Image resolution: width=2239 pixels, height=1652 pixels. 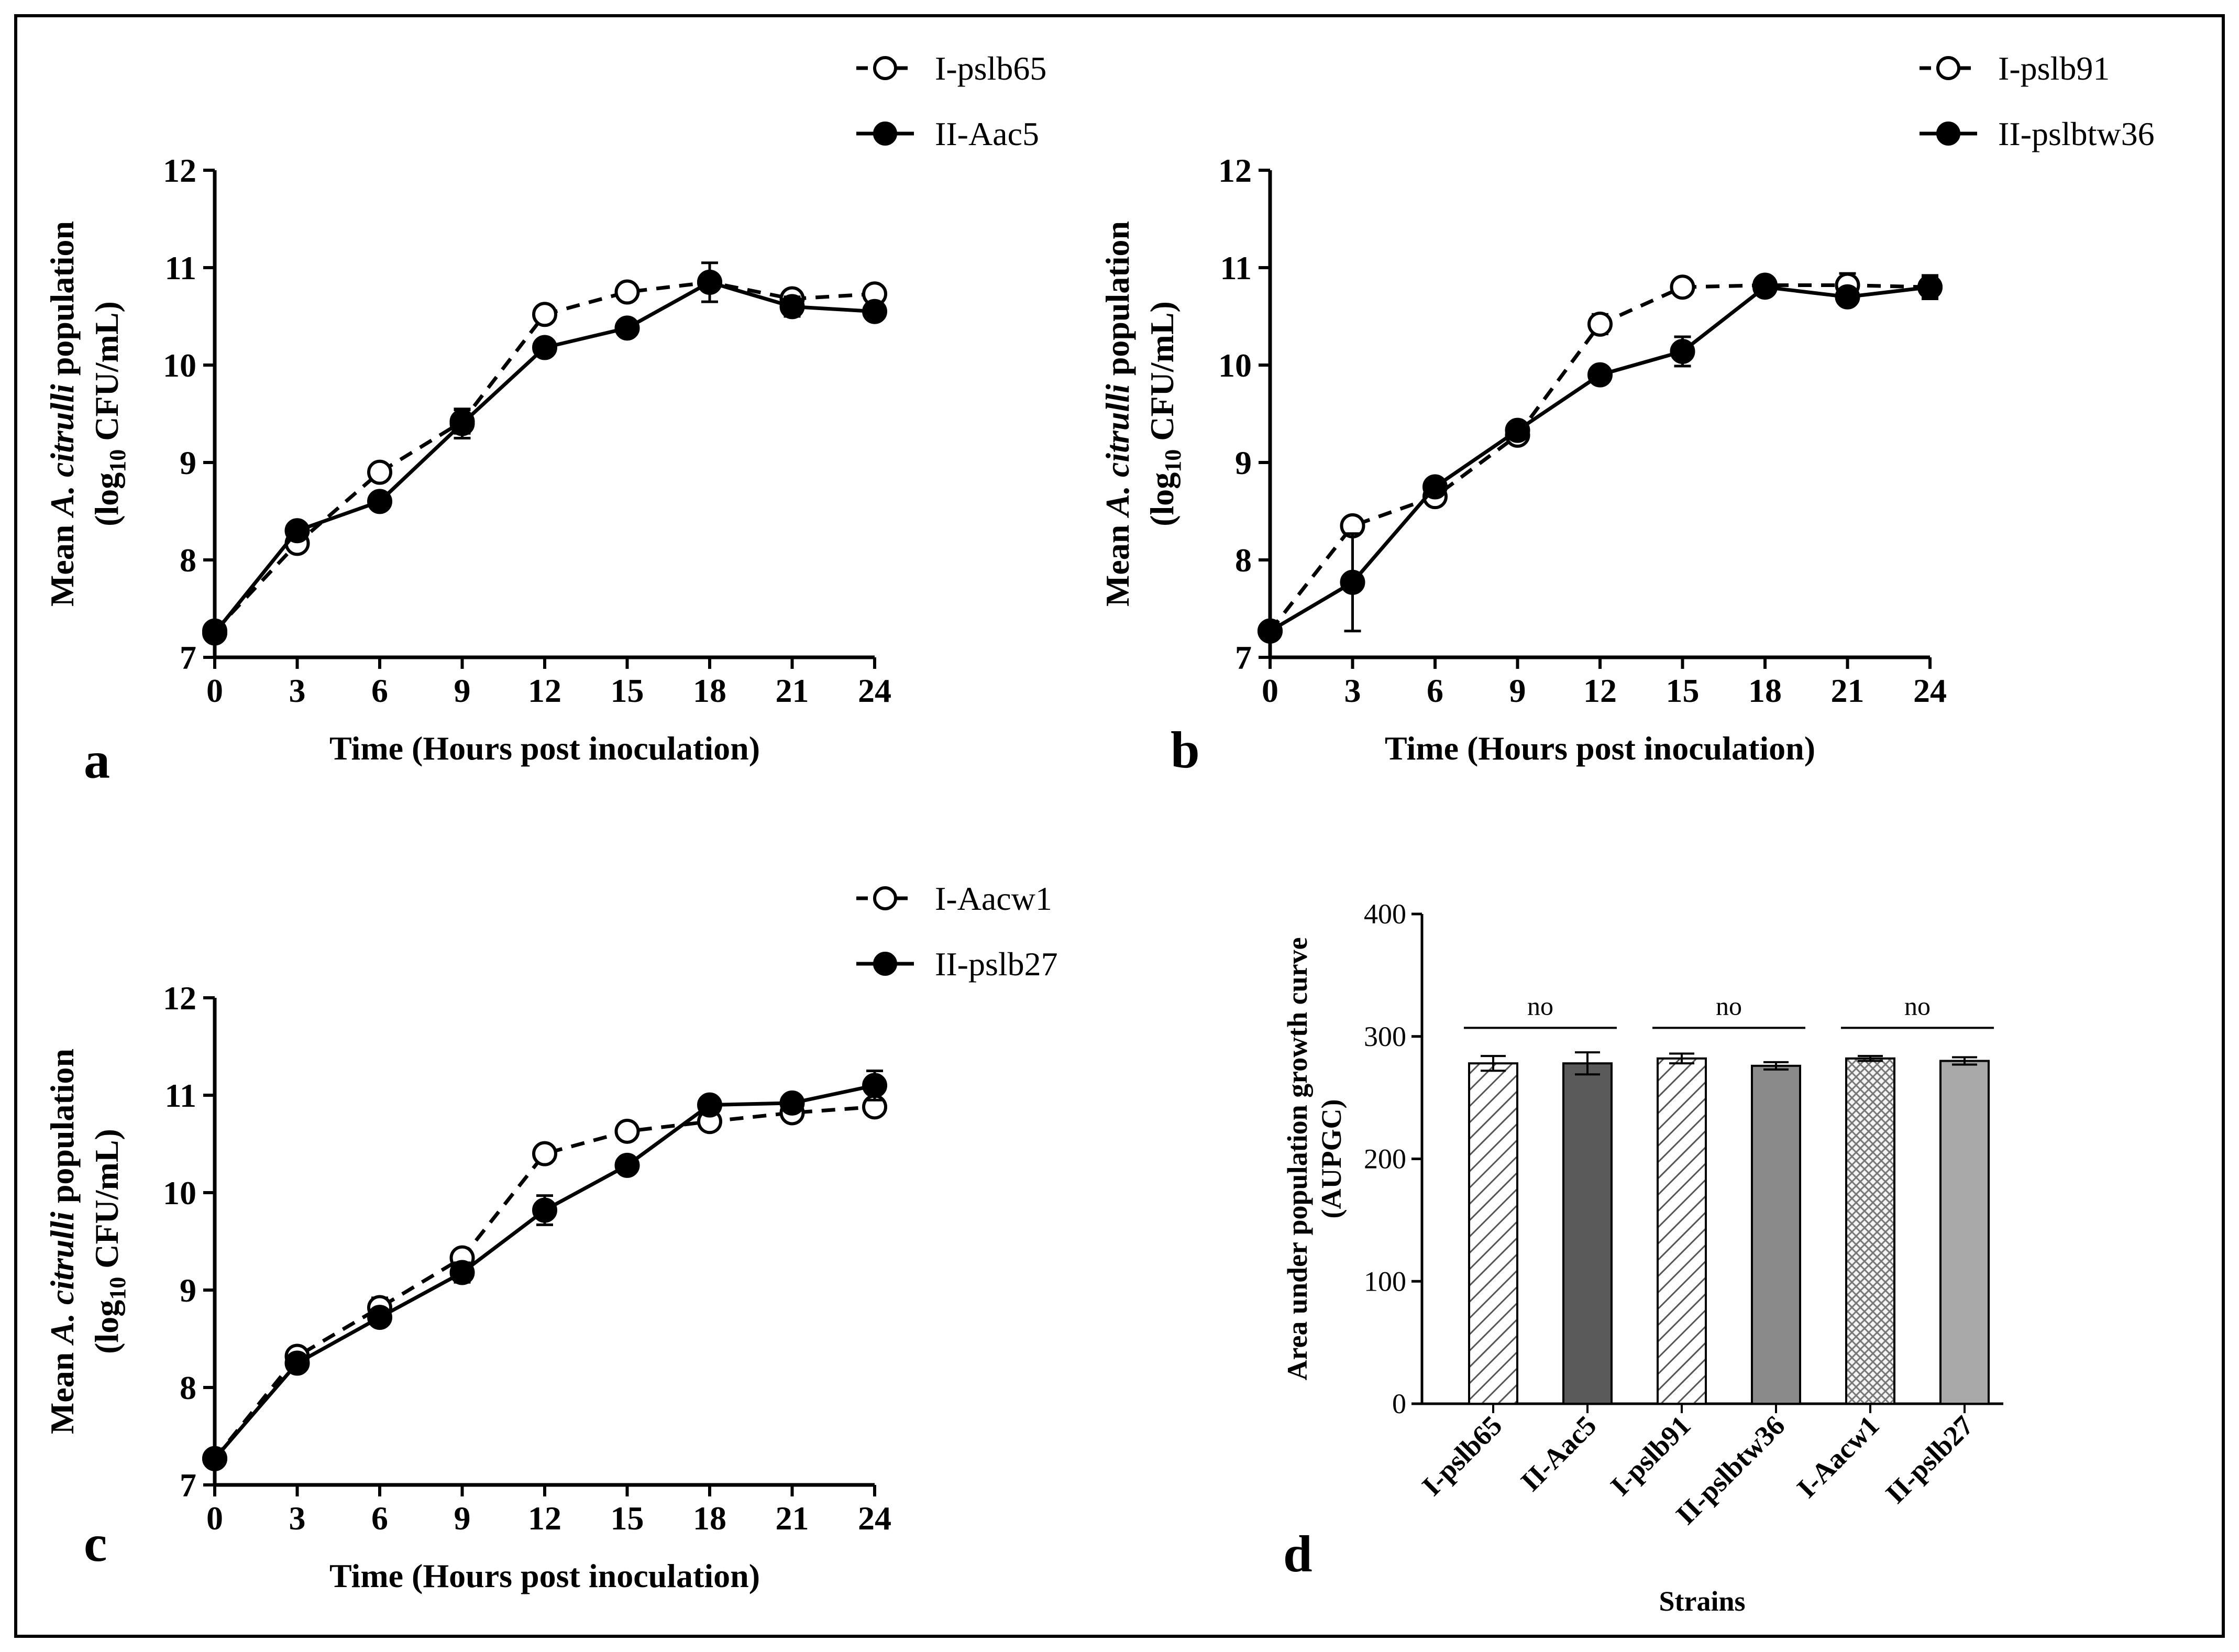 What do you see at coordinates (379, 690) in the screenshot?
I see `x-tick-label: 6` at bounding box center [379, 690].